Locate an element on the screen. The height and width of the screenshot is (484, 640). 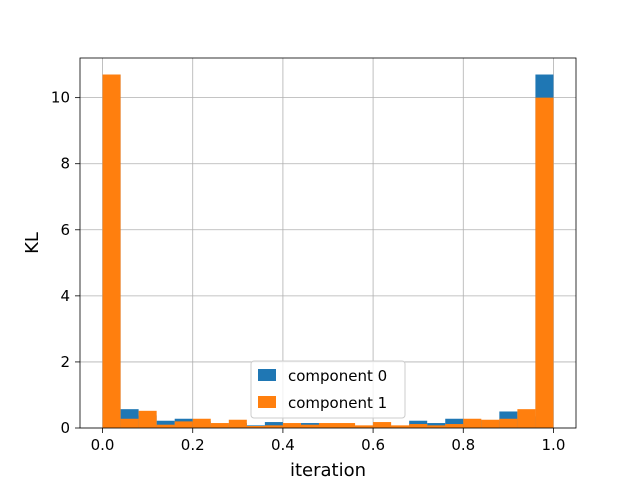
x-tick-label: 0.2 is located at coordinates (193, 445).